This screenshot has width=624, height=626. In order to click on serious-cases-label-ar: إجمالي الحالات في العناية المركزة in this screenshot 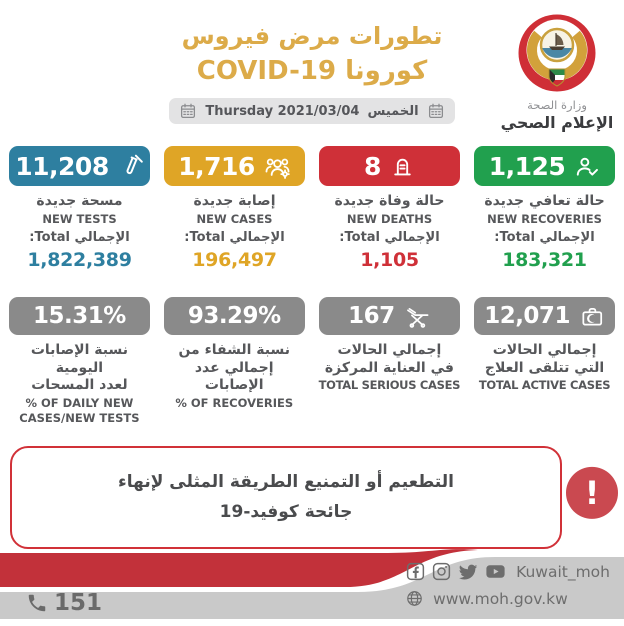, I will do `click(389, 359)`.